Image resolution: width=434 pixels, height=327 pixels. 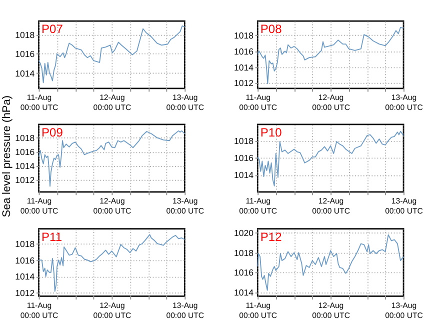 What do you see at coordinates (53, 29) in the screenshot?
I see `chart-title: P07` at bounding box center [53, 29].